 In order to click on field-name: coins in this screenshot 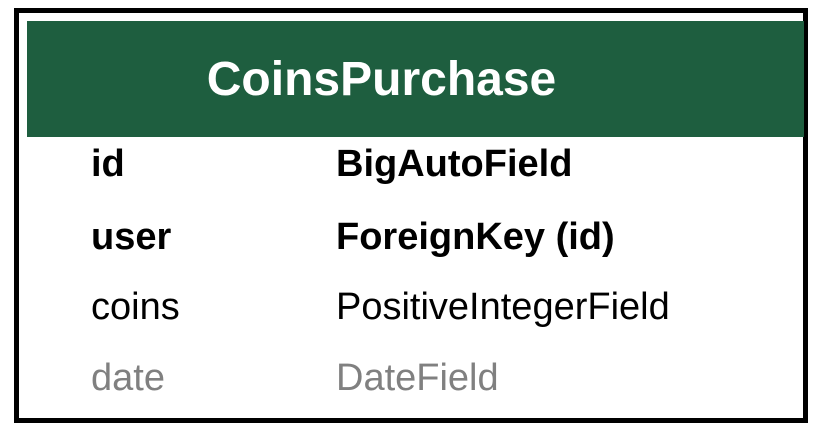, I will do `click(135, 307)`.